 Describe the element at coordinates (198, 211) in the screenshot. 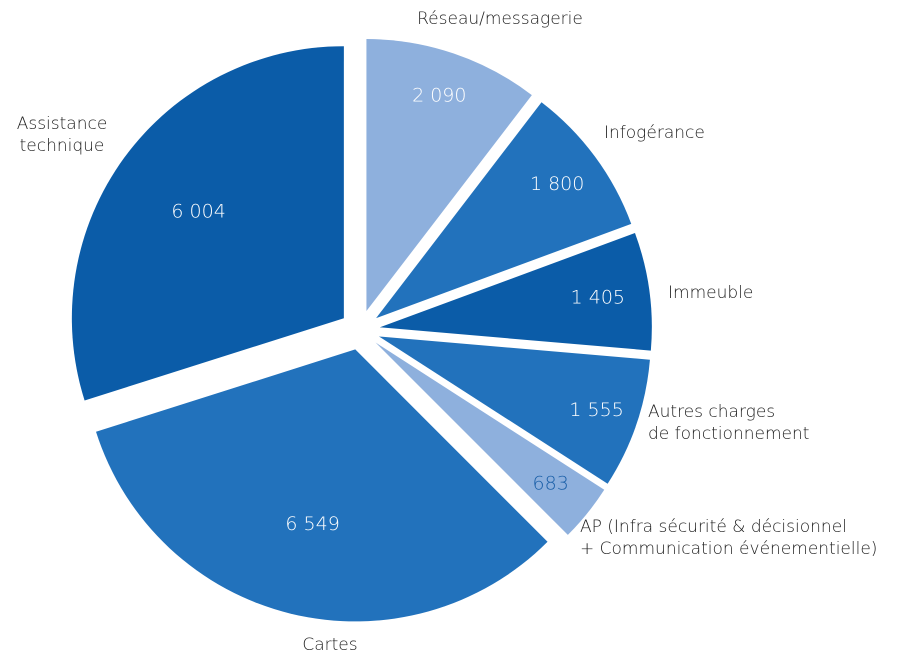

I see `value-label: 6 004` at that location.